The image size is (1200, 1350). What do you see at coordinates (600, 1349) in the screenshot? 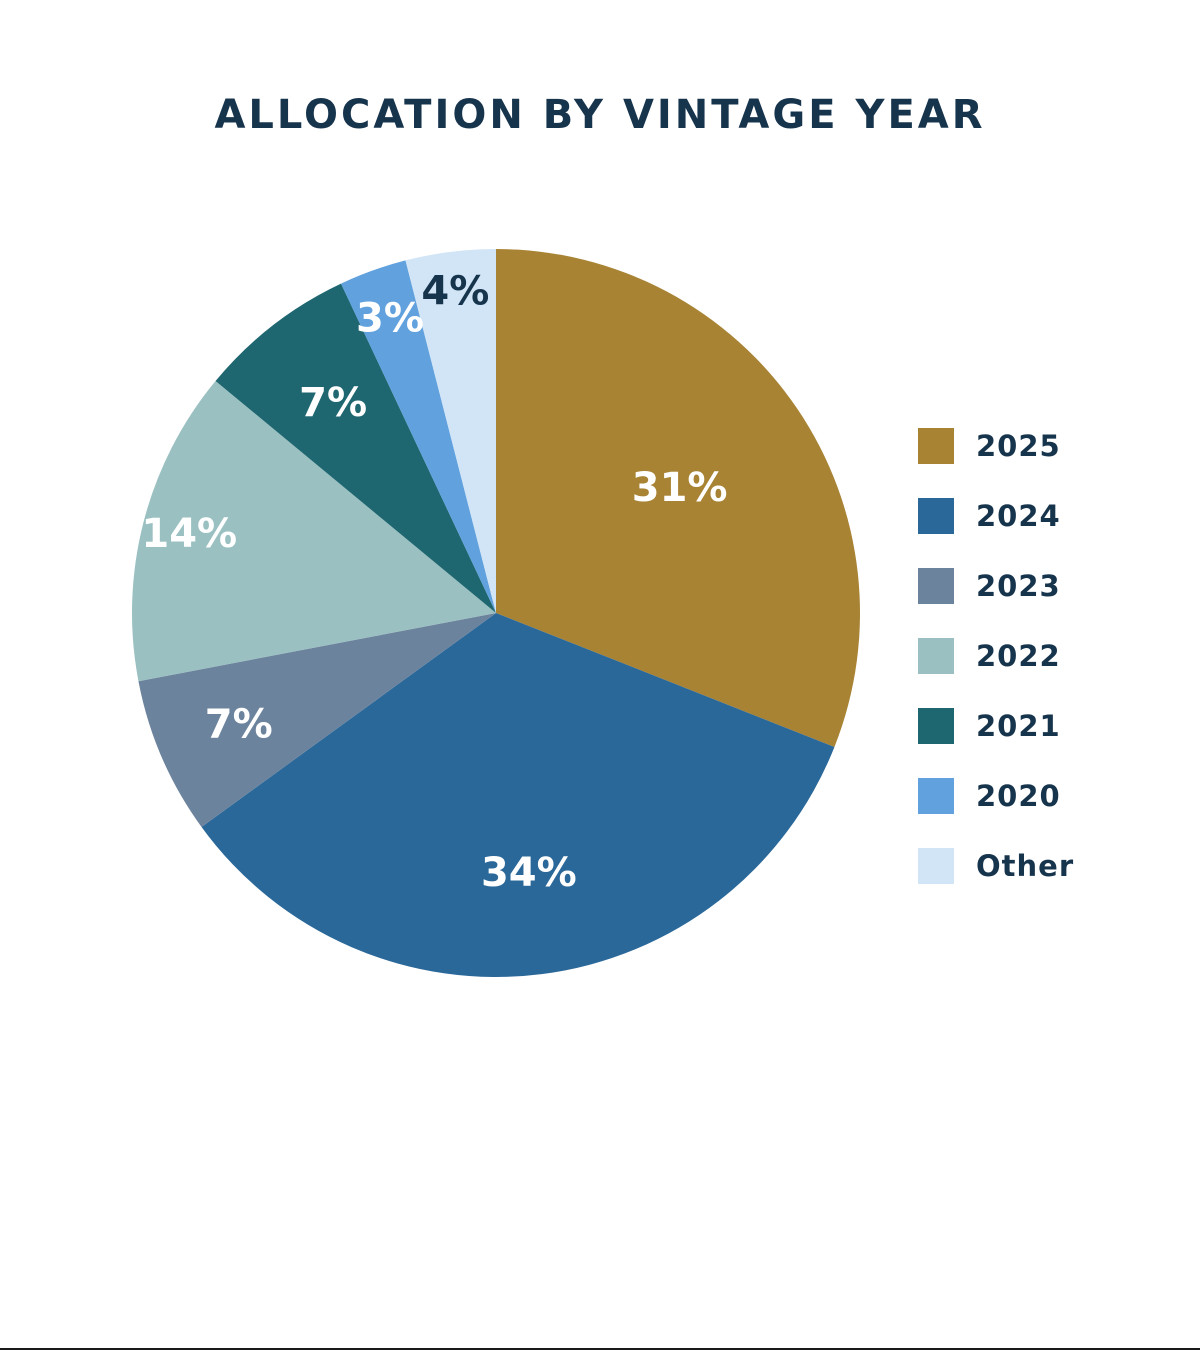
I see `bottom-rule` at bounding box center [600, 1349].